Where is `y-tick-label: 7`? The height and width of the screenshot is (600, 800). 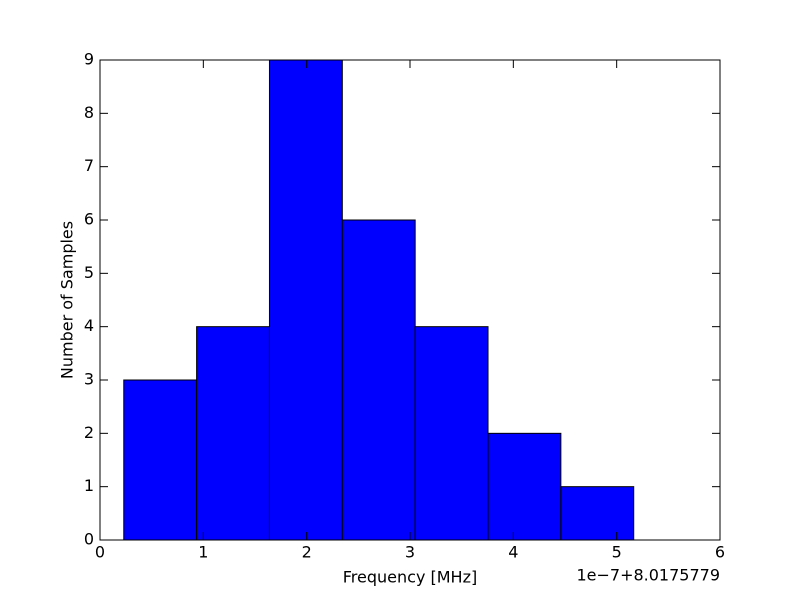
y-tick-label: 7 is located at coordinates (89, 165).